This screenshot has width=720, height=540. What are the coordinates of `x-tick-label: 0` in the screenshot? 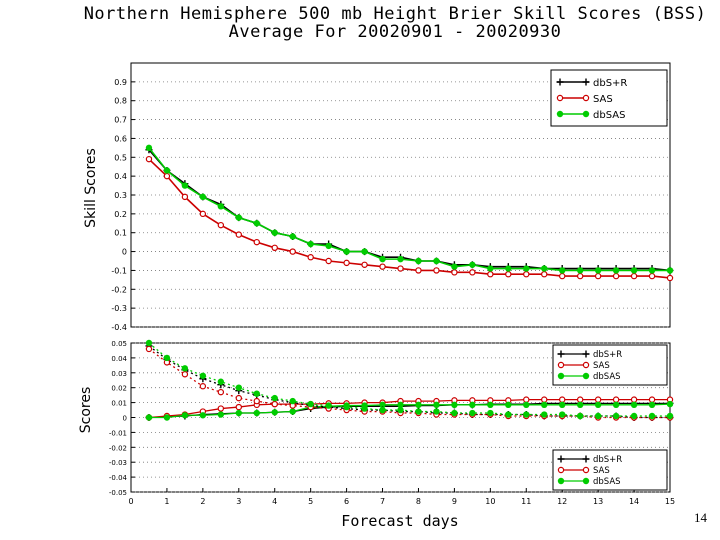 It's located at (130, 501).